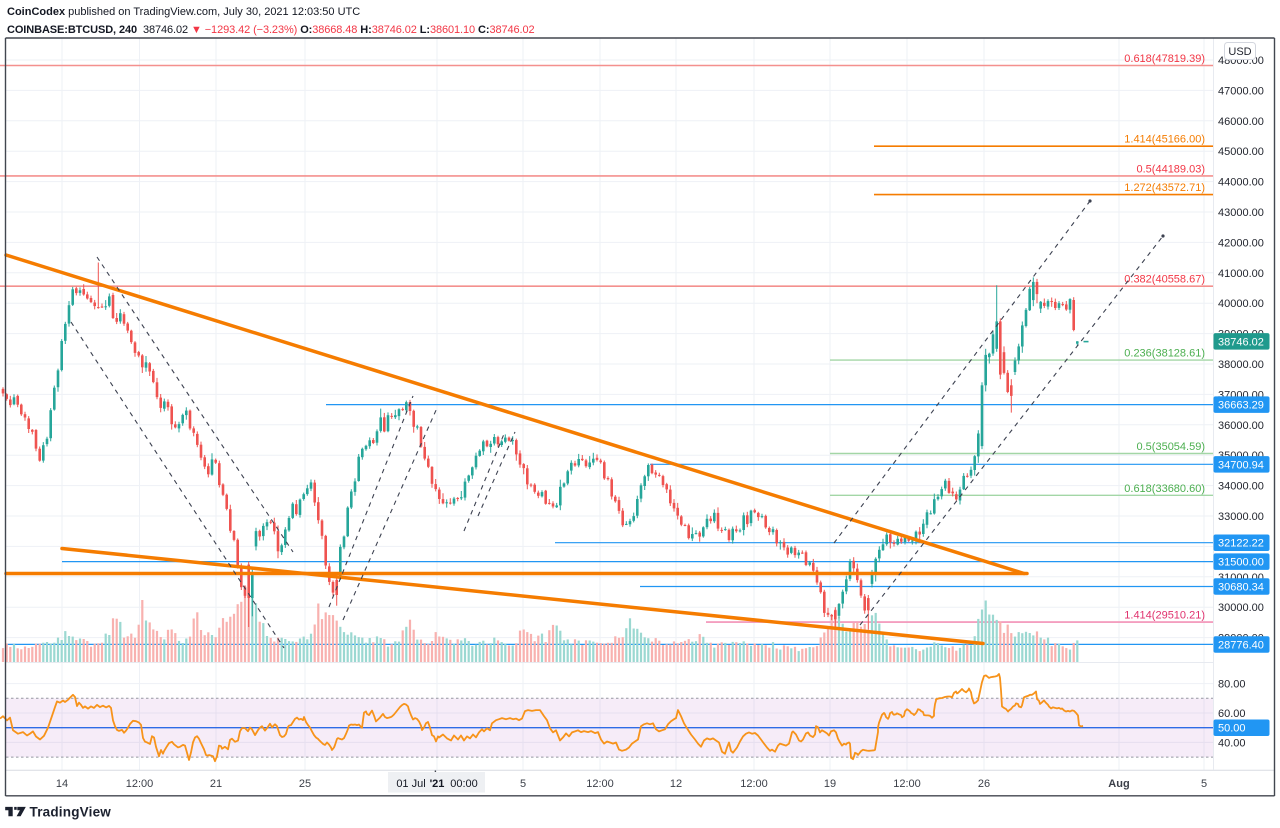 The height and width of the screenshot is (828, 1280). What do you see at coordinates (464, 784) in the screenshot?
I see `svg-text: 00:00` at bounding box center [464, 784].